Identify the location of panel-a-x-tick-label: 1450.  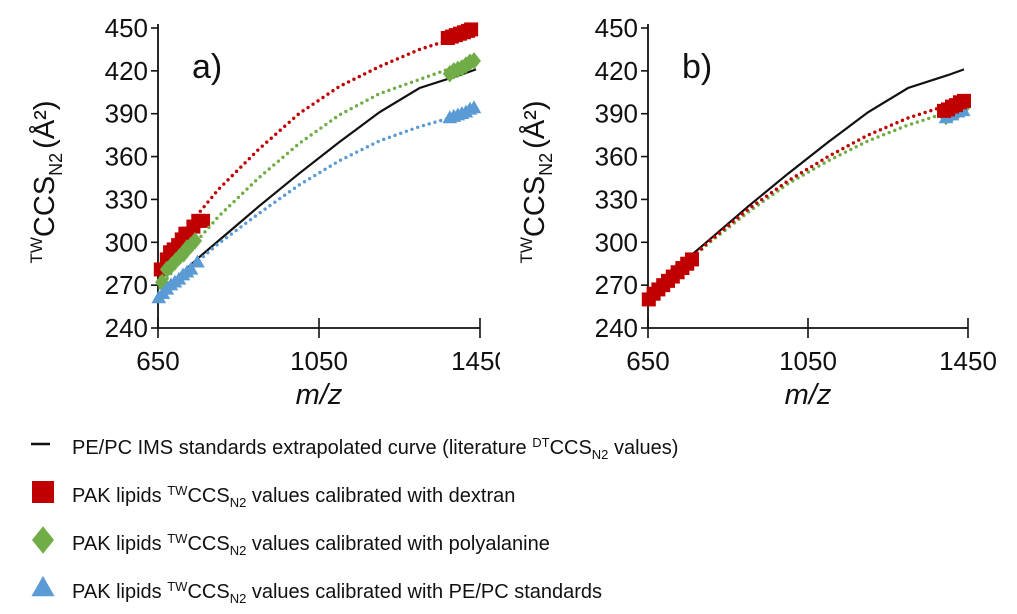
(475, 361).